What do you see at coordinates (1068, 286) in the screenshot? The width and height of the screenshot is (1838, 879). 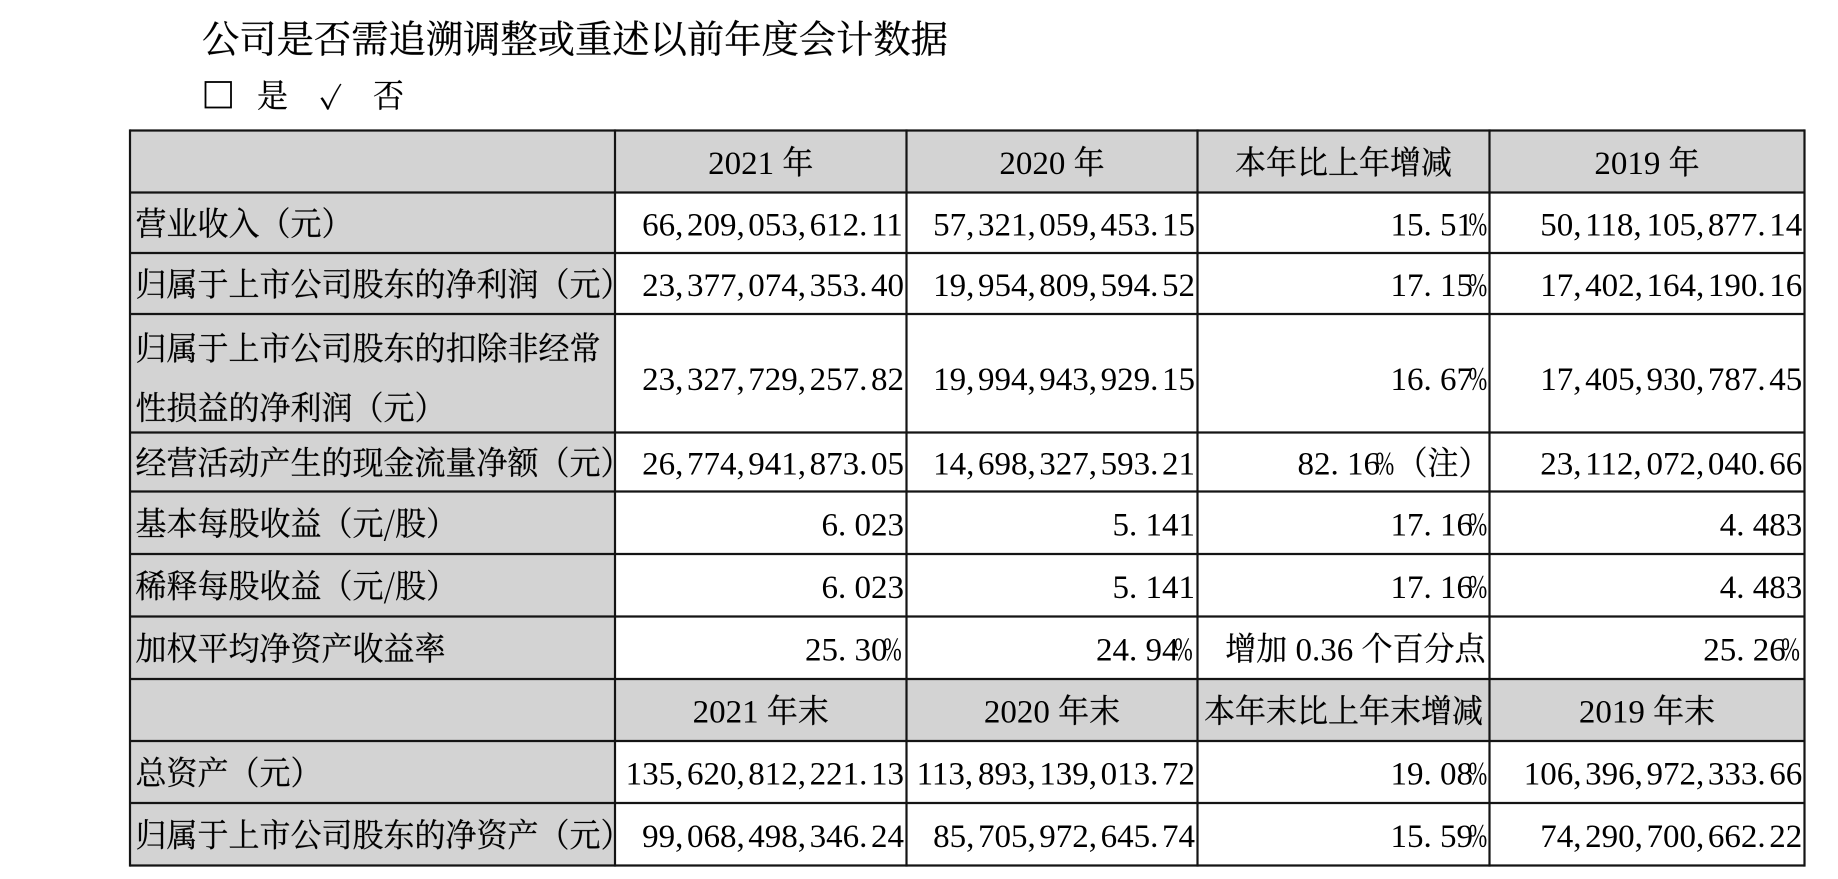 I see `svg-text: 809,` at bounding box center [1068, 286].